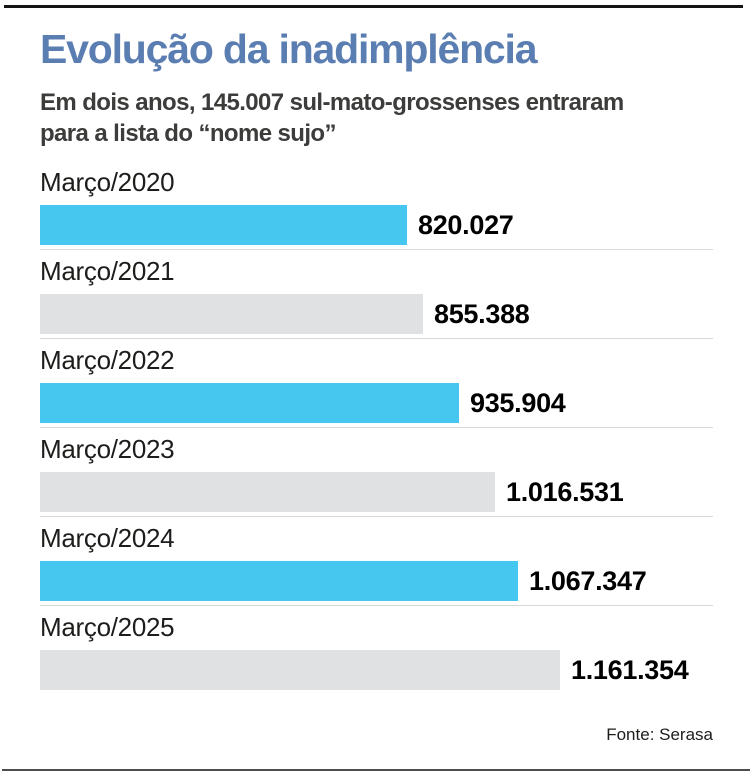 Image resolution: width=752 pixels, height=778 pixels. I want to click on bar-category-label: Março/2022, so click(107, 360).